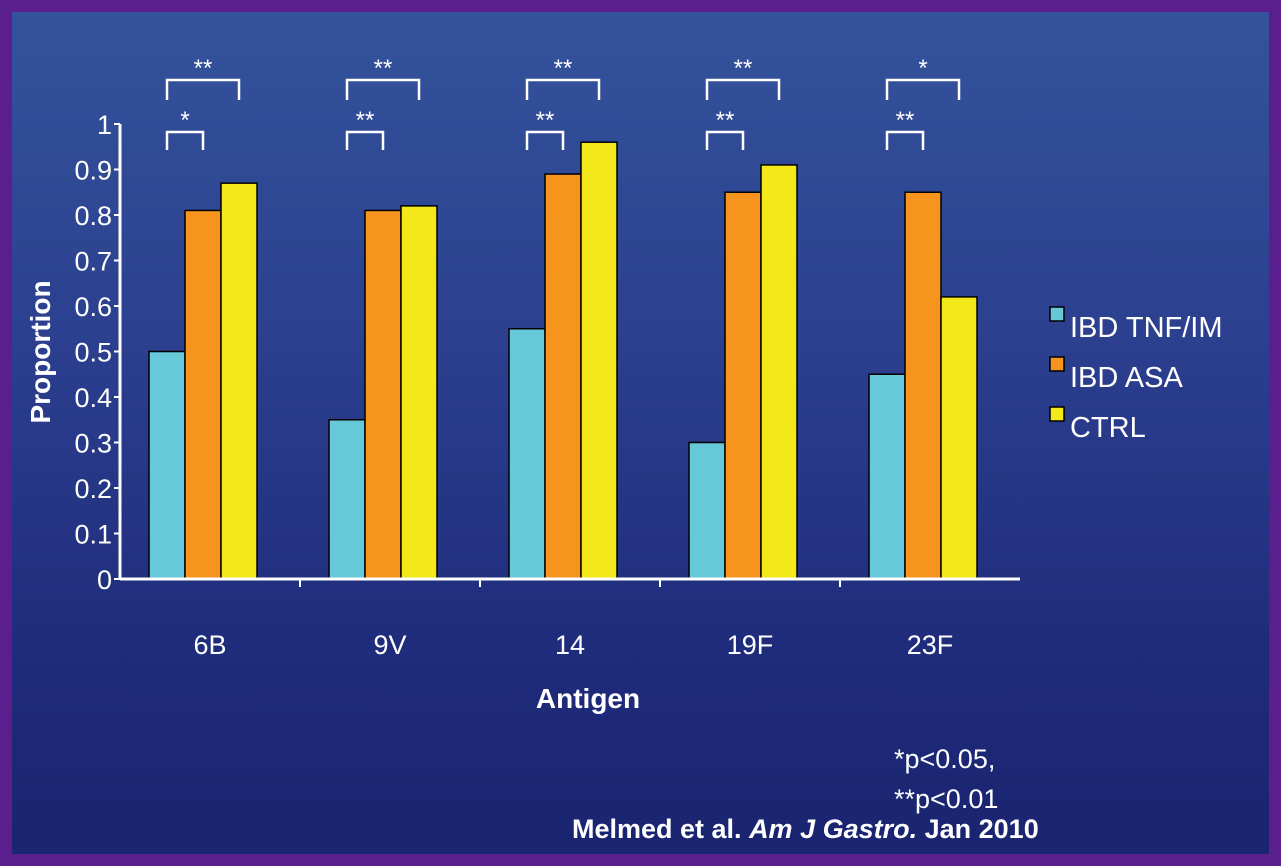 The image size is (1281, 866). Describe the element at coordinates (93, 535) in the screenshot. I see `y-tick-label: 0.1` at that location.